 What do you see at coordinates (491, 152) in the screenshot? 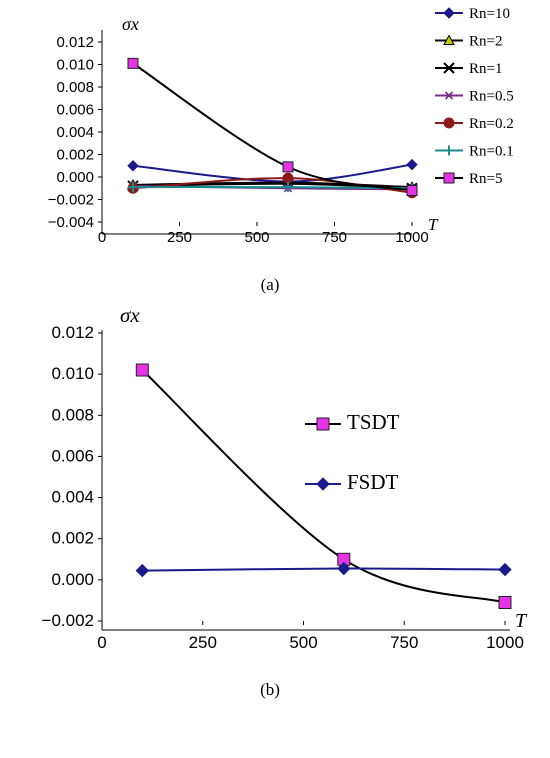
I see `legend-label: Rn=0.1` at bounding box center [491, 152].